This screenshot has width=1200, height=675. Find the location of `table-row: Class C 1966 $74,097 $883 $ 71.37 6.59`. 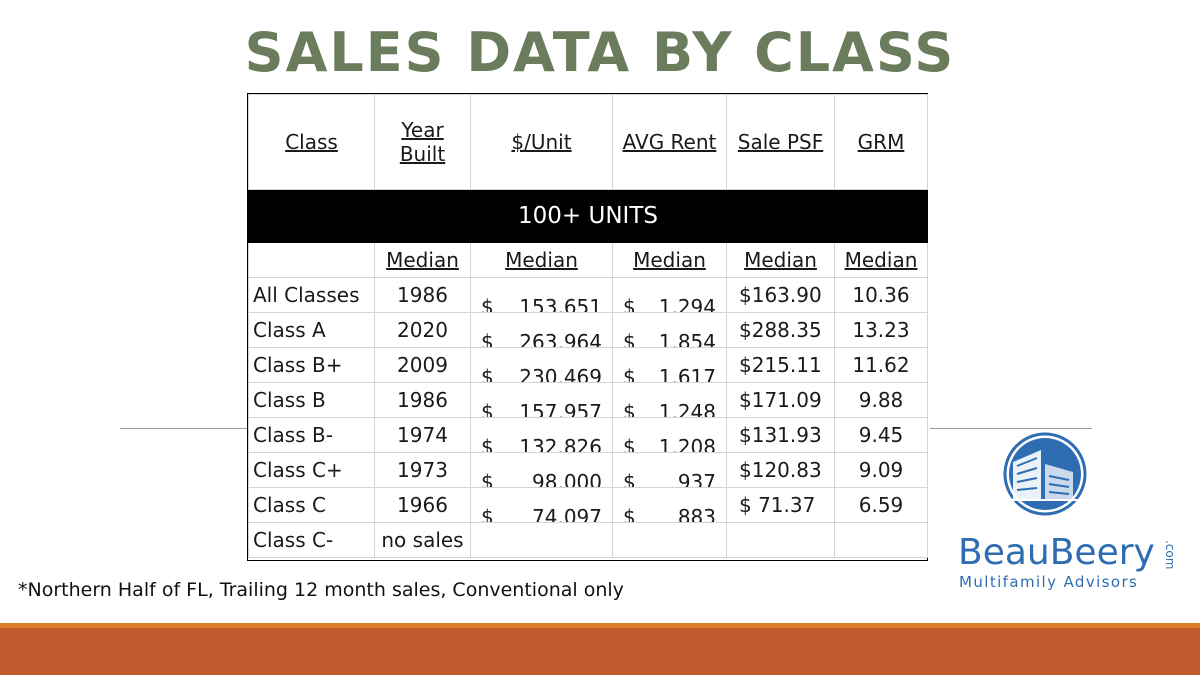

table-row: Class C 1966 $74,097 $883 $ 71.37 6.59 is located at coordinates (588, 505).